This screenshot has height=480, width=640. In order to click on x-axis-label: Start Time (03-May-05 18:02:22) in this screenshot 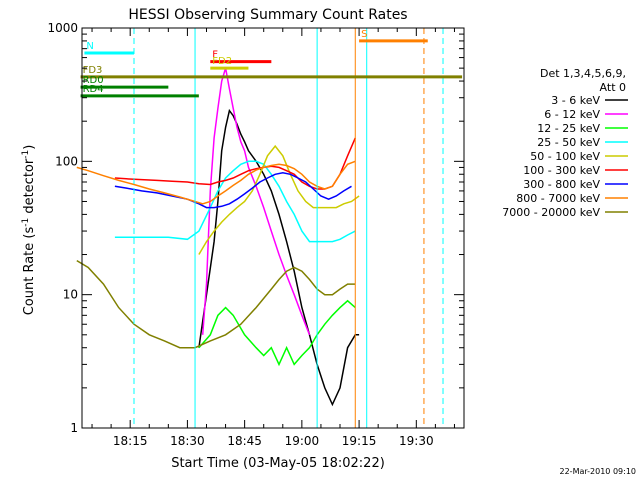, I will do `click(278, 463)`.